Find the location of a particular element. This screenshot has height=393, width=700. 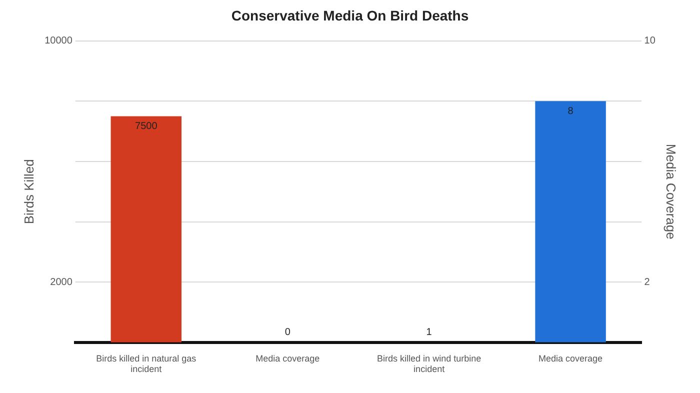

y2-tick-label: 2 is located at coordinates (647, 282).